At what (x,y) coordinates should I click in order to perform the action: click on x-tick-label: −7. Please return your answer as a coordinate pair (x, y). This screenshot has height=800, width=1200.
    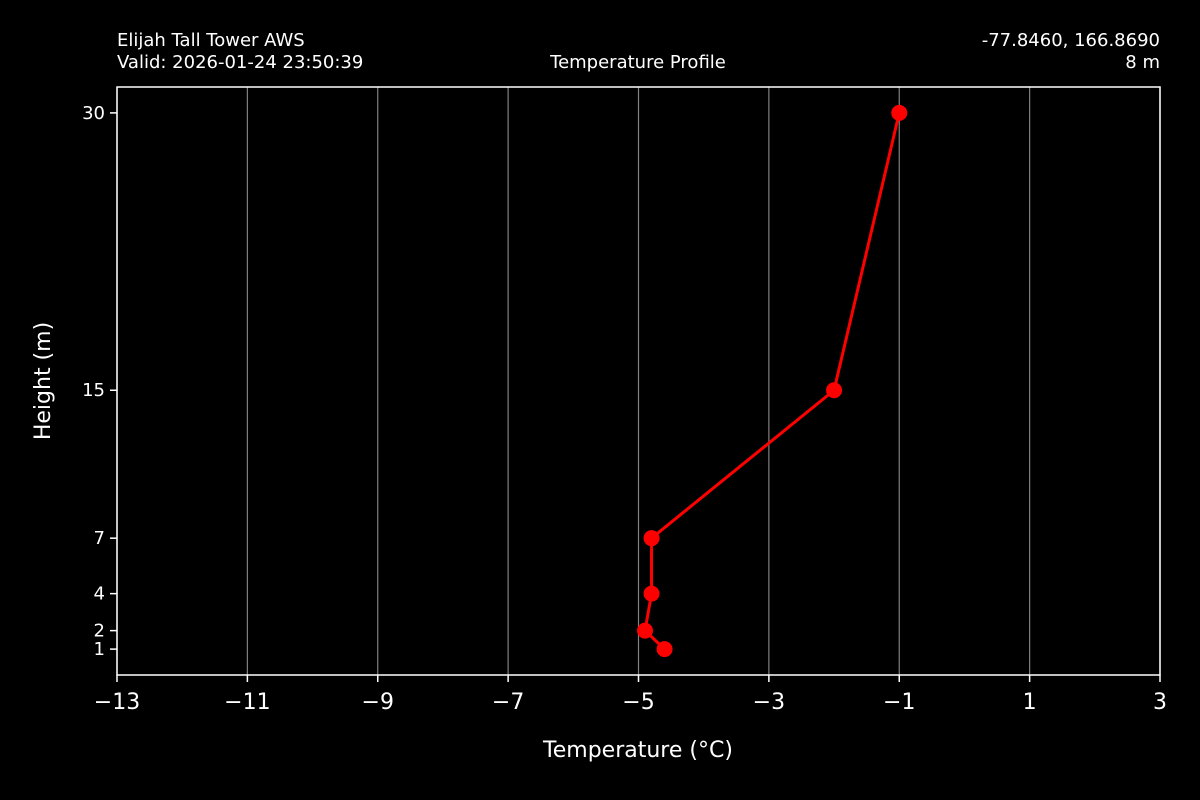
    Looking at the image, I should click on (508, 702).